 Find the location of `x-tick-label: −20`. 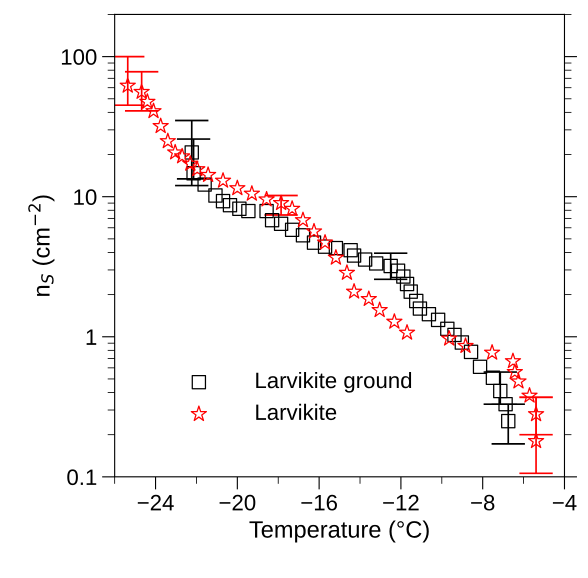

x-tick-label: −20 is located at coordinates (238, 502).